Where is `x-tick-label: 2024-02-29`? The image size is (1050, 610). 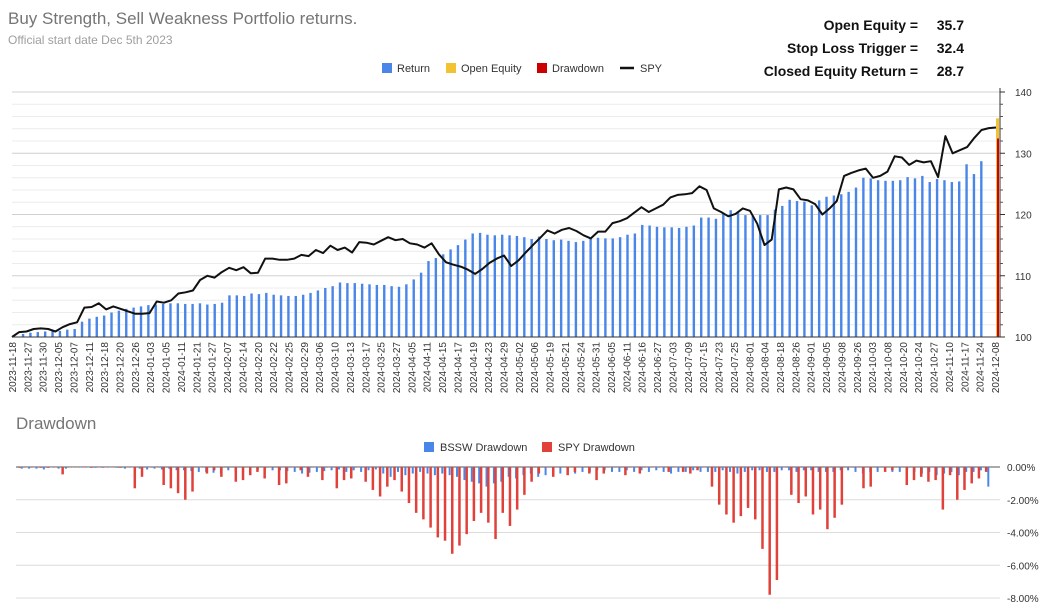 x-tick-label: 2024-02-29 is located at coordinates (305, 368).